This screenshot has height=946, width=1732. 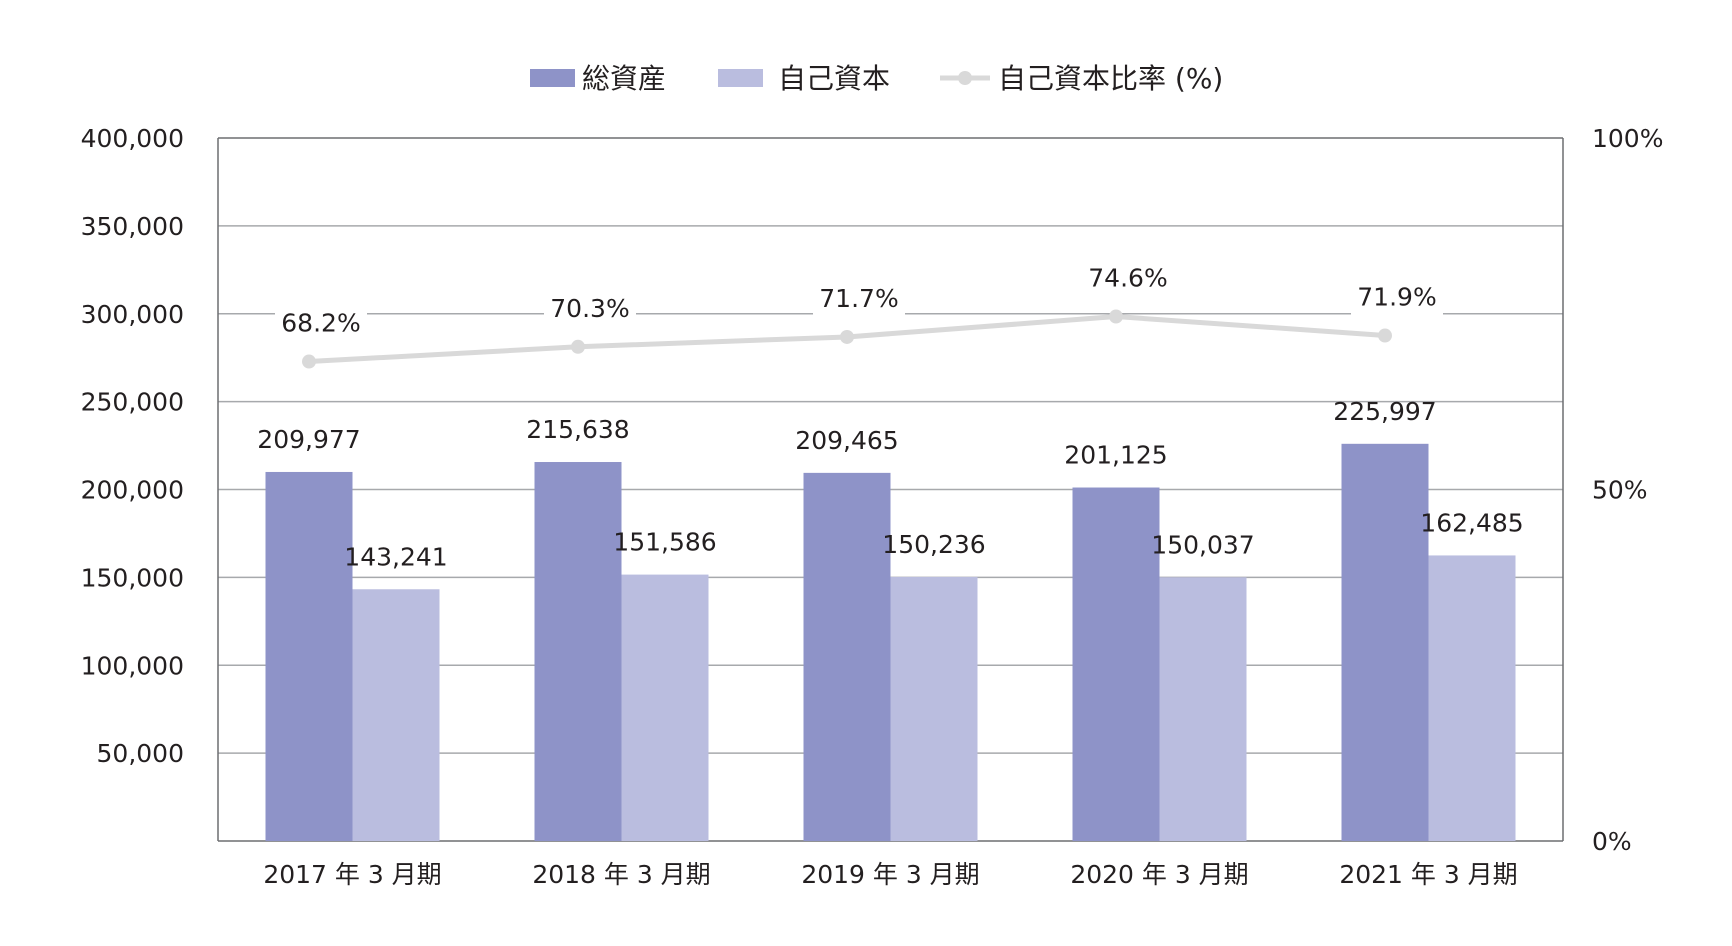 What do you see at coordinates (1627, 138) in the screenshot?
I see `y-right-tick-label: 100%` at bounding box center [1627, 138].